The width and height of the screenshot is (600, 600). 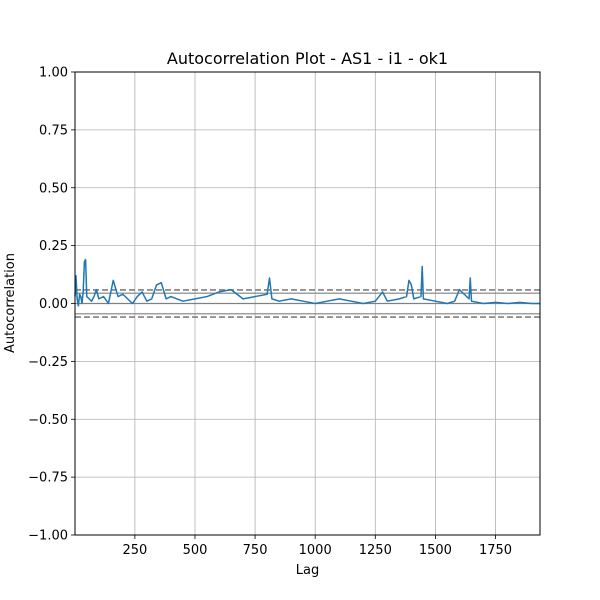 What do you see at coordinates (53, 73) in the screenshot?
I see `y-tick-label: 1.00` at bounding box center [53, 73].